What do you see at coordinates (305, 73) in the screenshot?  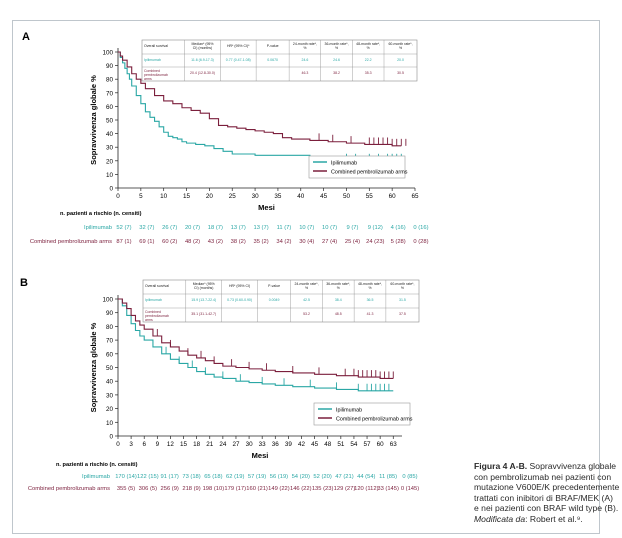 I see `panel-a-table-cell: 46.3` at bounding box center [305, 73].